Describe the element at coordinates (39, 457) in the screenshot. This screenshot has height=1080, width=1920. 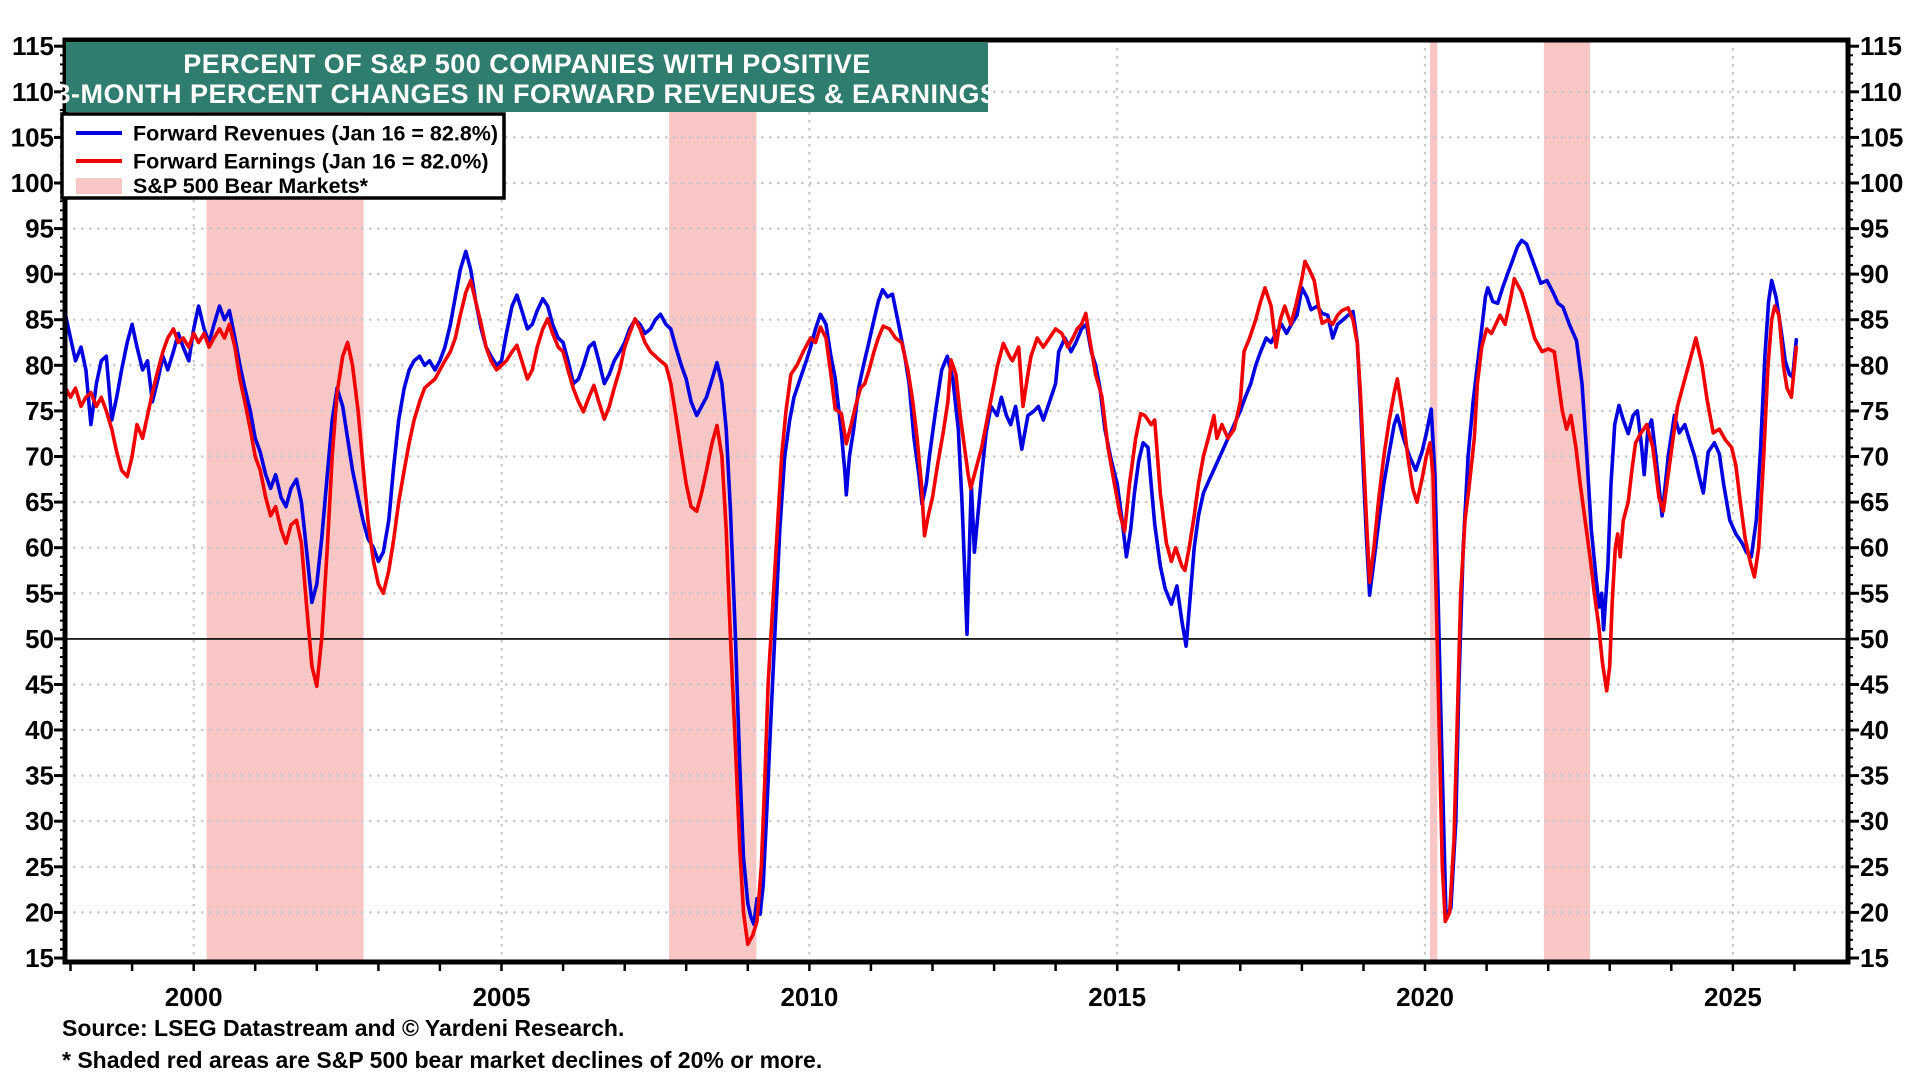
I see `y-axis-label-left: 70` at that location.